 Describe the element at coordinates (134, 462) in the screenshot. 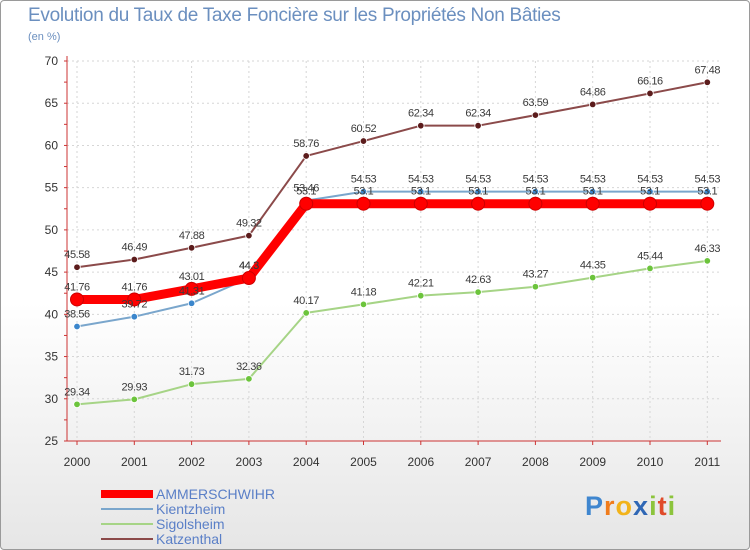

I see `x-tick-label-2001: 2001` at that location.